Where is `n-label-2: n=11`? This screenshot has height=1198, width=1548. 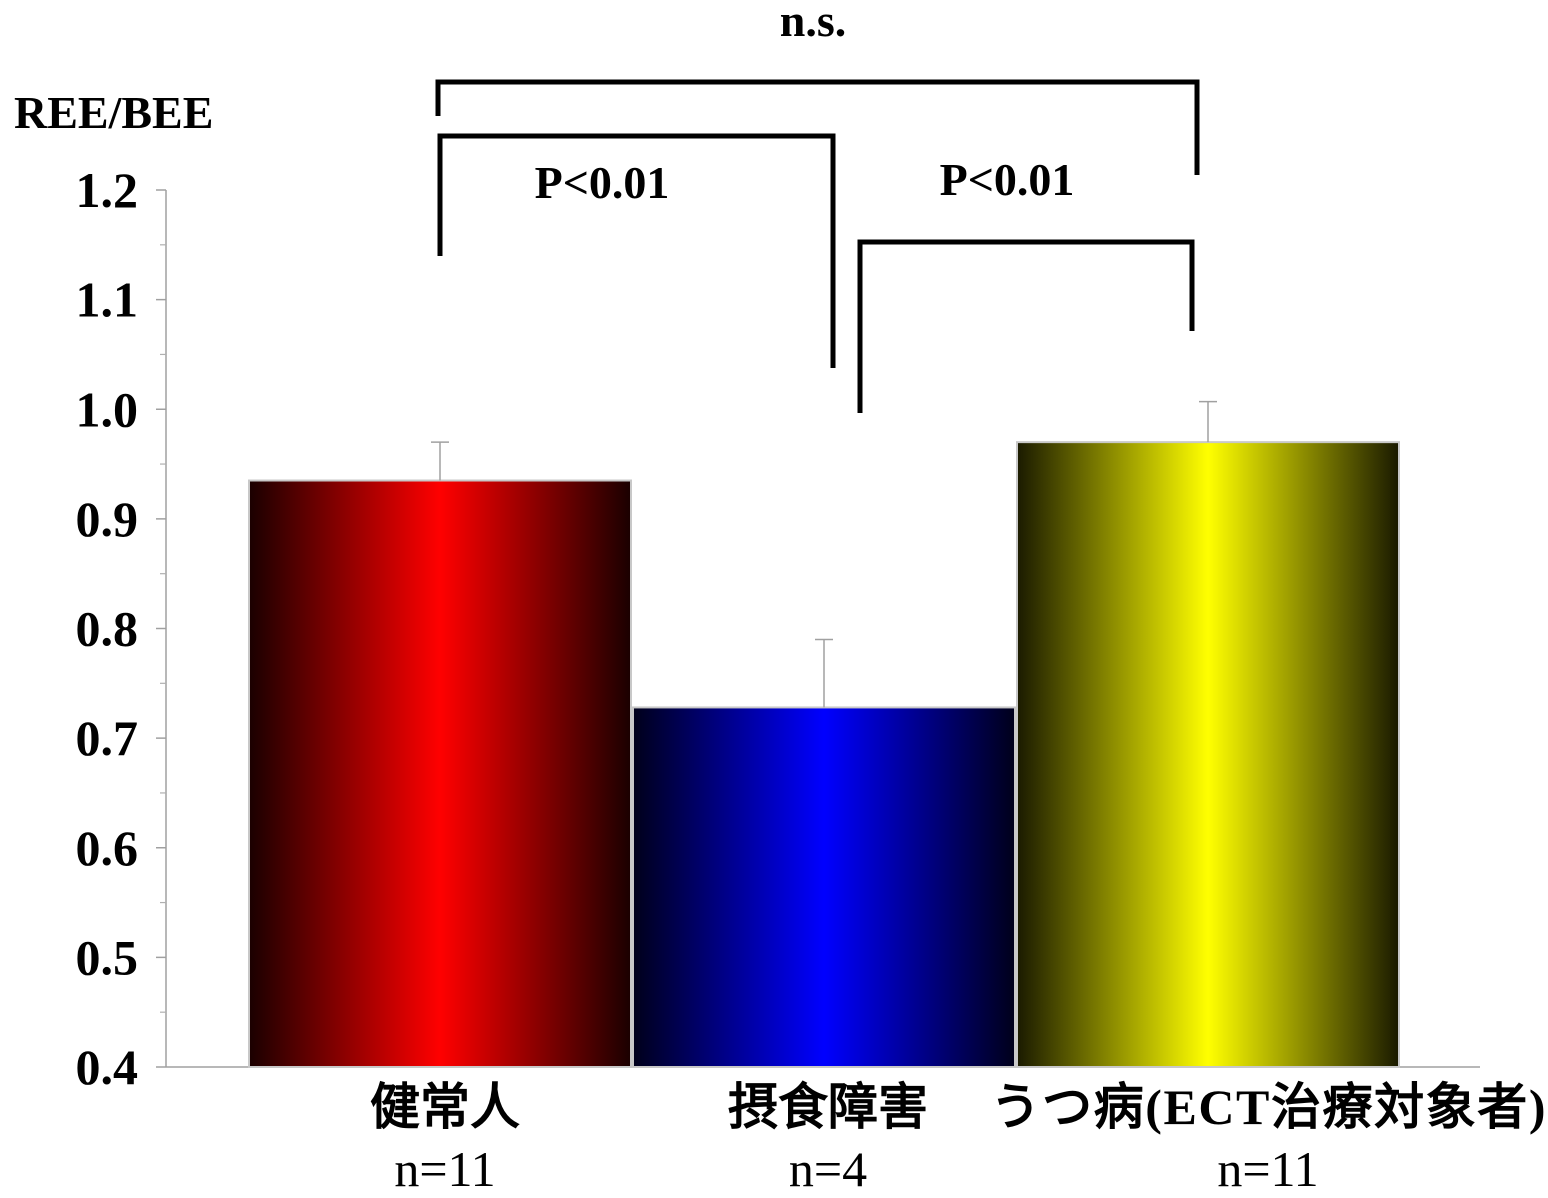
n-label-2: n=11 is located at coordinates (1267, 1167).